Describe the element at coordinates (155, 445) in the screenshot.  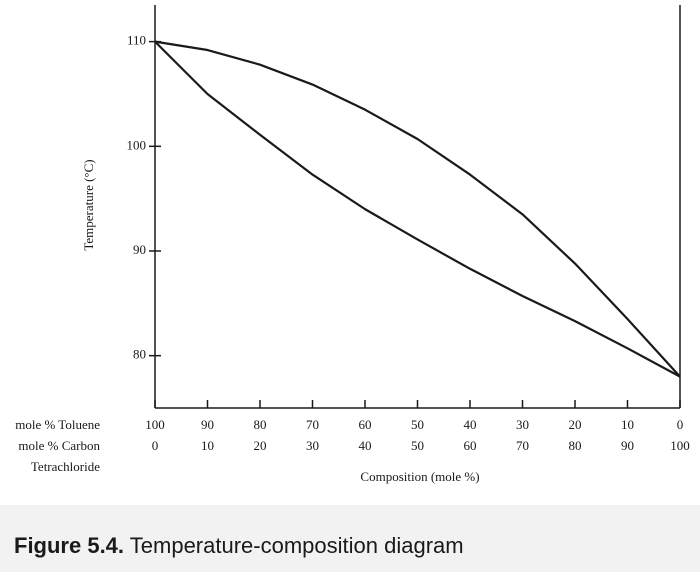
I see `x-tick-label-ccl4: 0` at that location.